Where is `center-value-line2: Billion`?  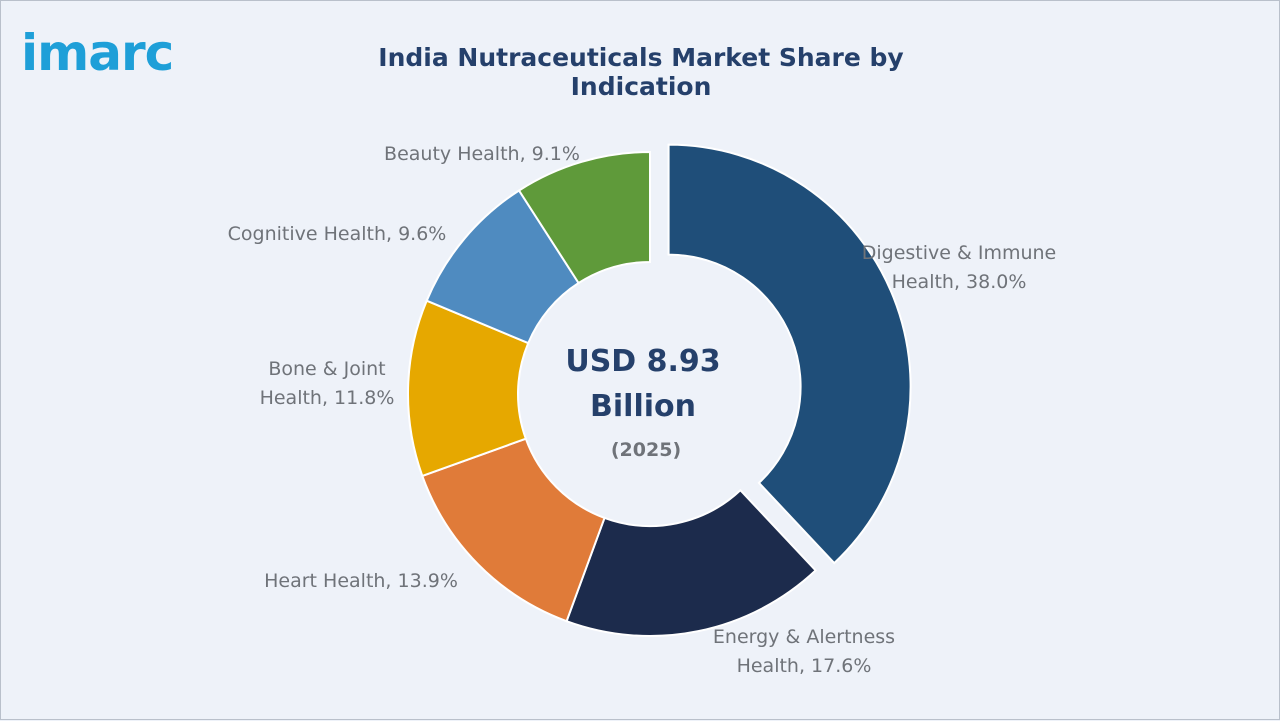
center-value-line2: Billion is located at coordinates (643, 406).